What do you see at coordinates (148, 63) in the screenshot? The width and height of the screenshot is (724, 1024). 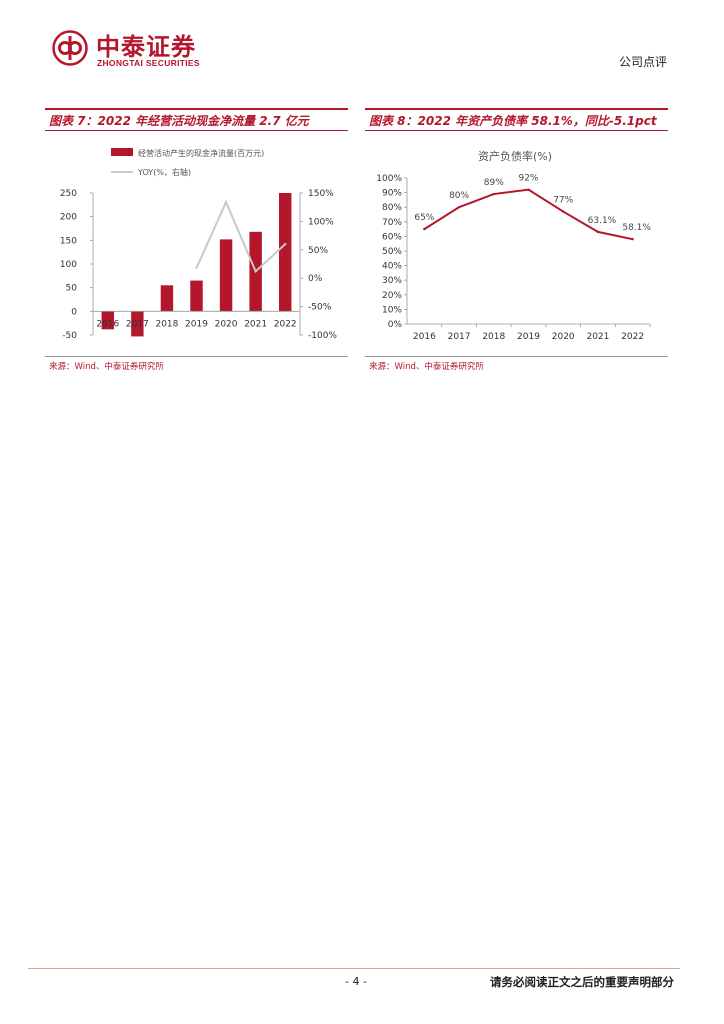 I see `brand-name-en: ZHONGTAI SECURITIES` at bounding box center [148, 63].